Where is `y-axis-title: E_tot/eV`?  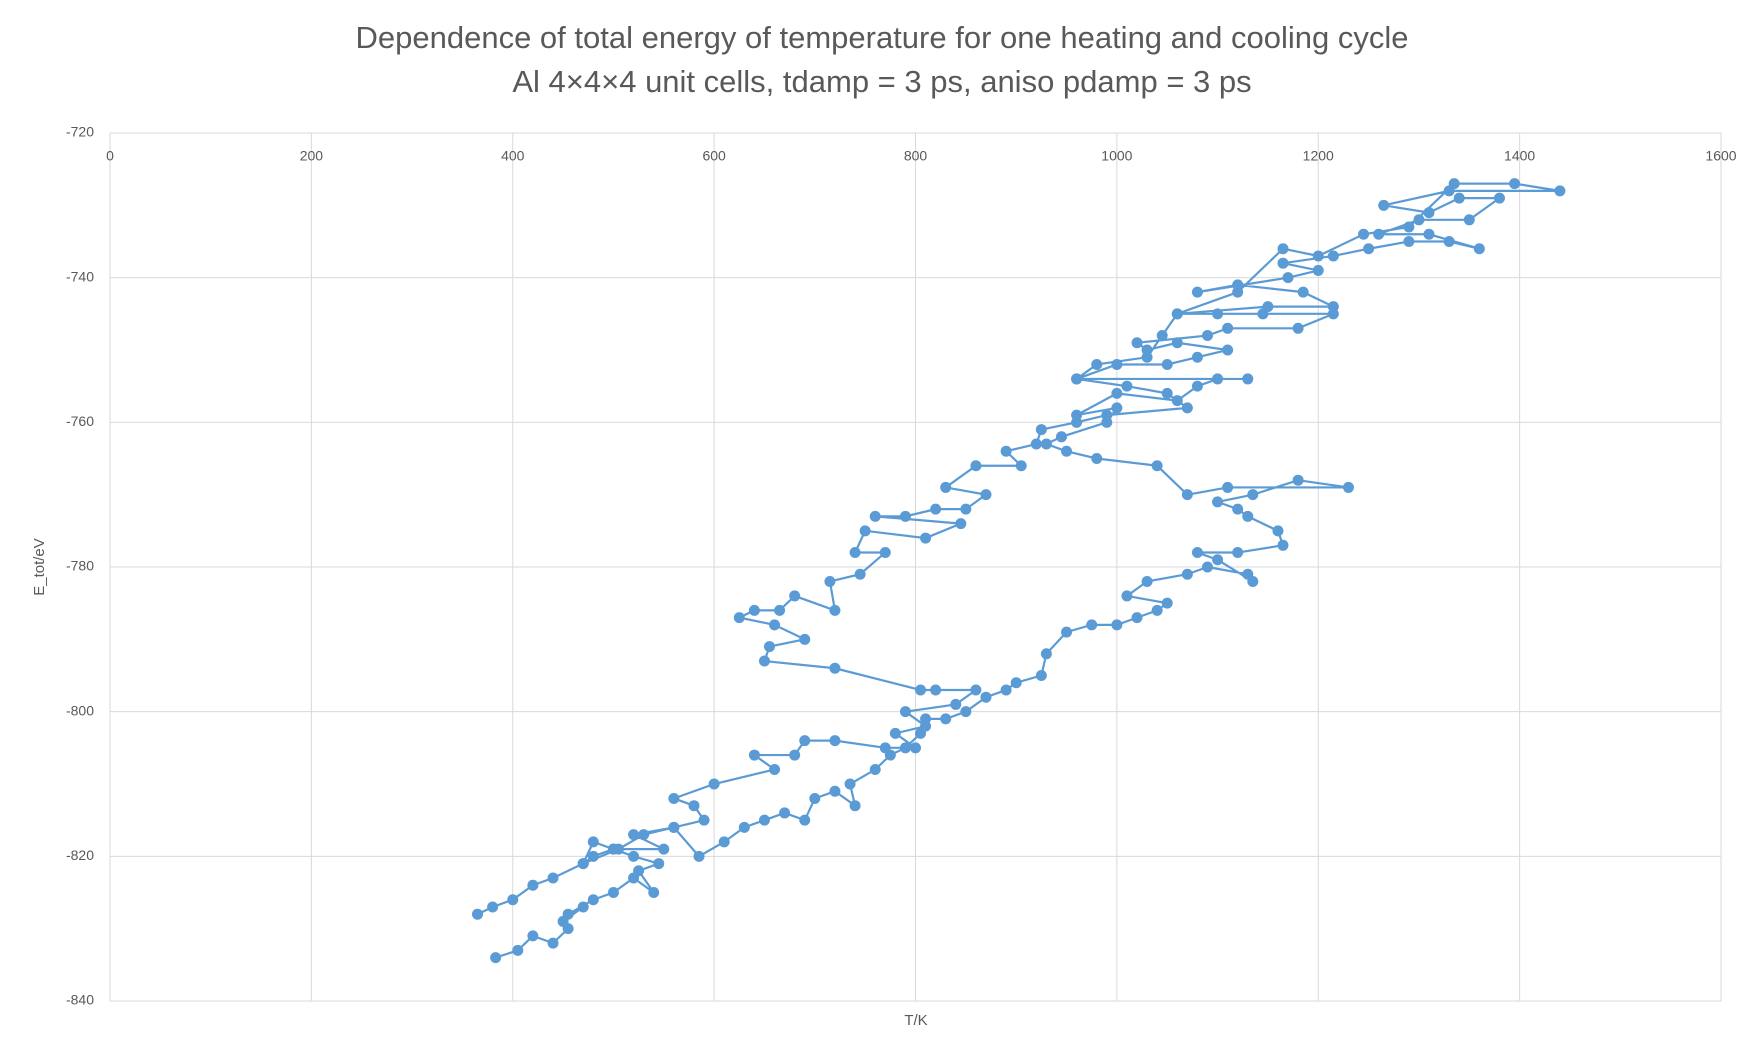 y-axis-title: E_tot/eV is located at coordinates (39, 567).